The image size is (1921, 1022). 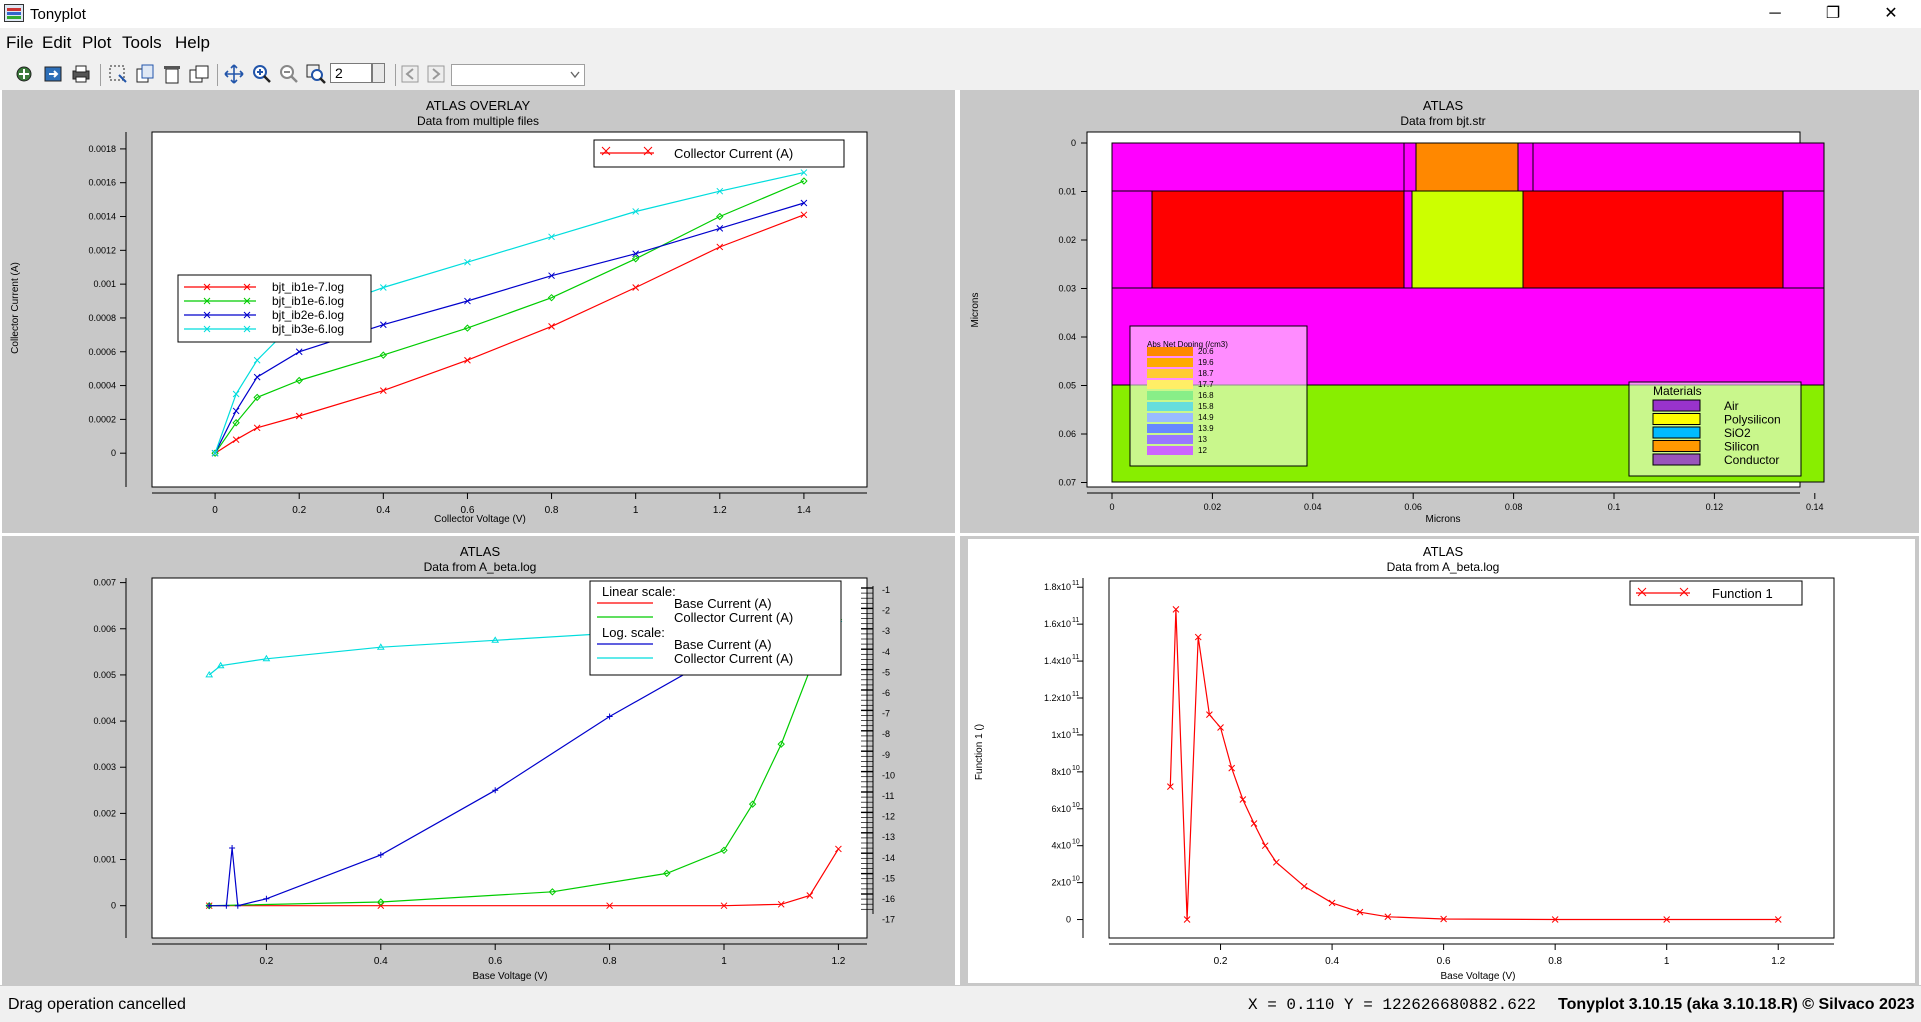 I want to click on menu-plot: Plot, so click(x=97, y=42).